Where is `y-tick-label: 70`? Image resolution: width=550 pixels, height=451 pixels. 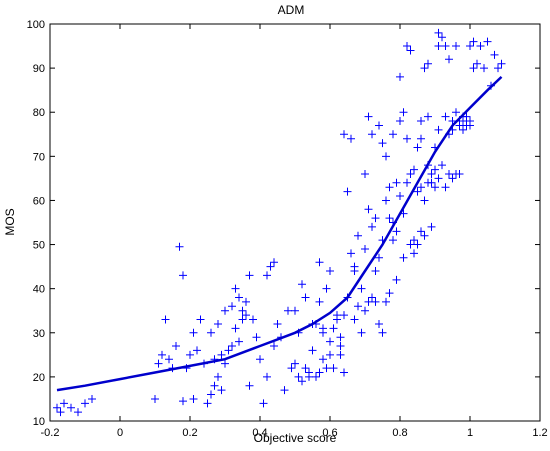 y-tick-label: 70 is located at coordinates (39, 157).